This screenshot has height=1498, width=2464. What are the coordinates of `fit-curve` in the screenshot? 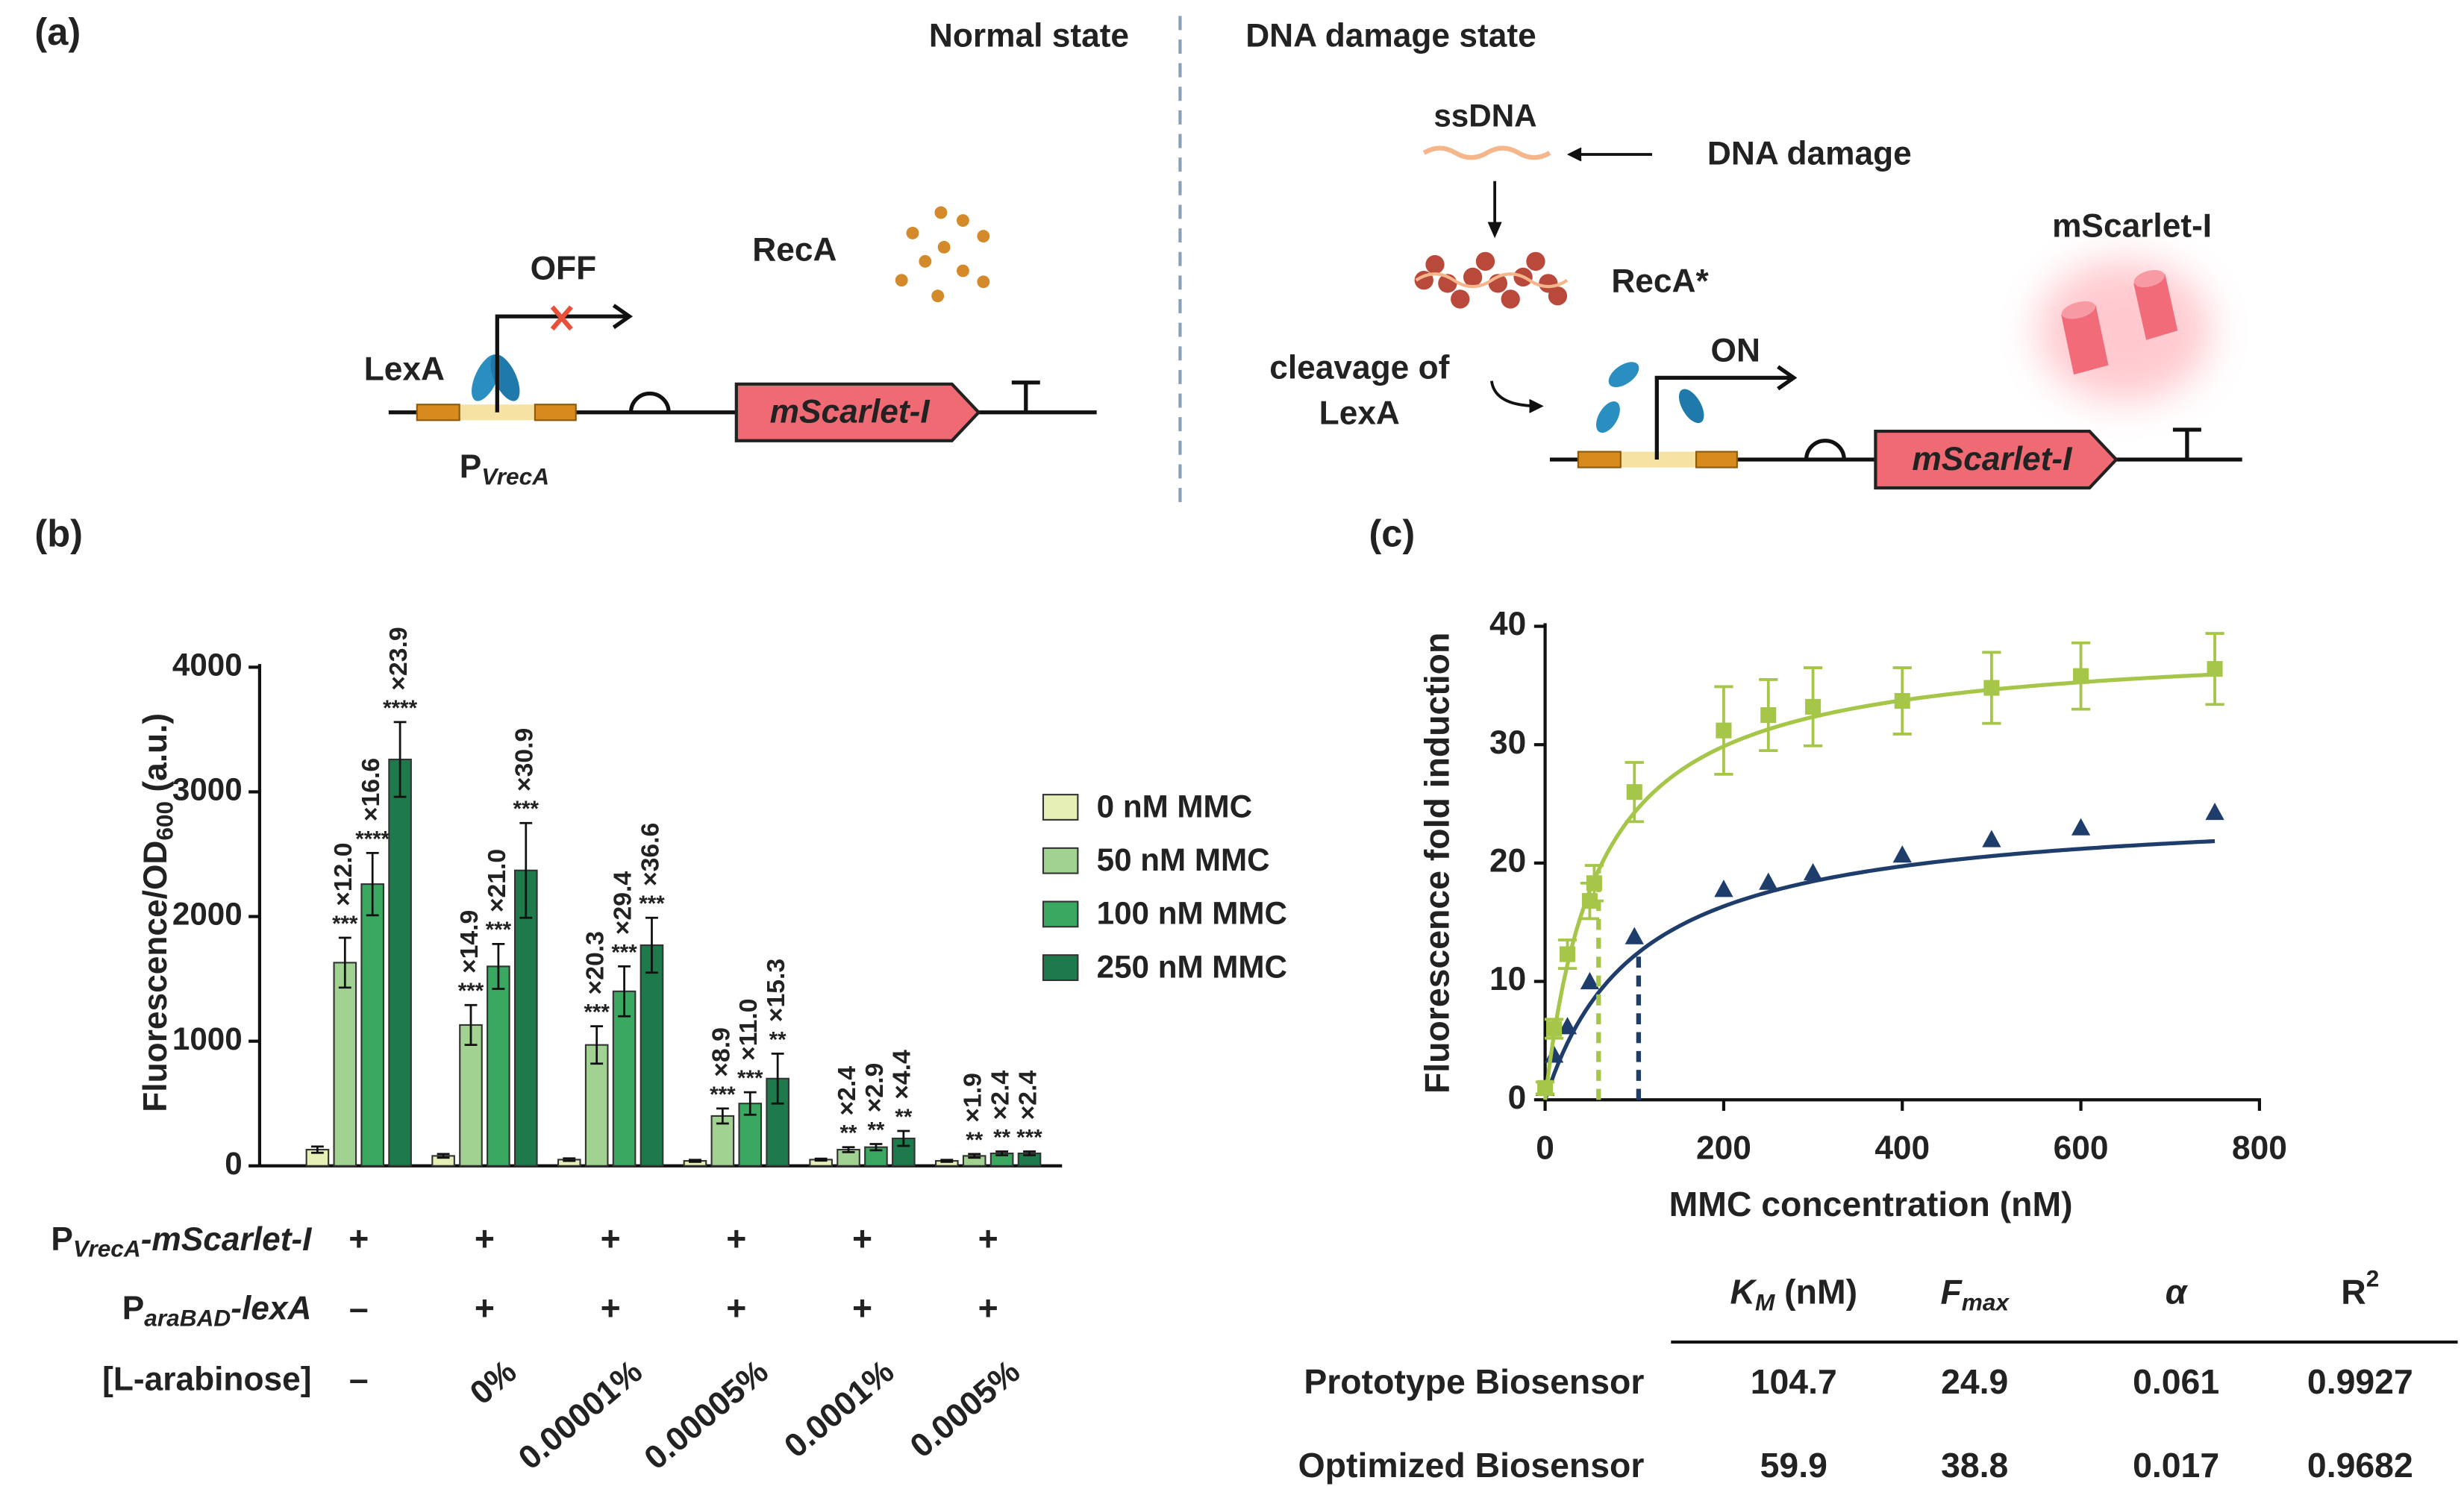 It's located at (1879, 886).